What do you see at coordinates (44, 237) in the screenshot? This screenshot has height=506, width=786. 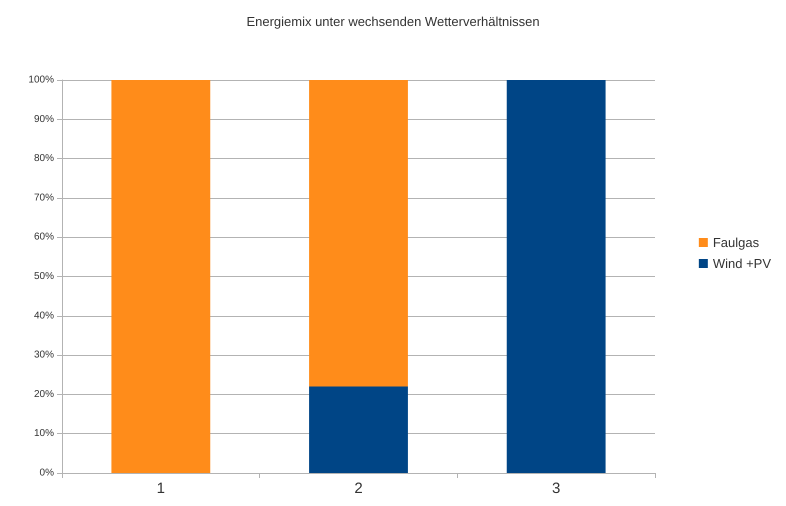 I see `y-tick-label: 60%` at bounding box center [44, 237].